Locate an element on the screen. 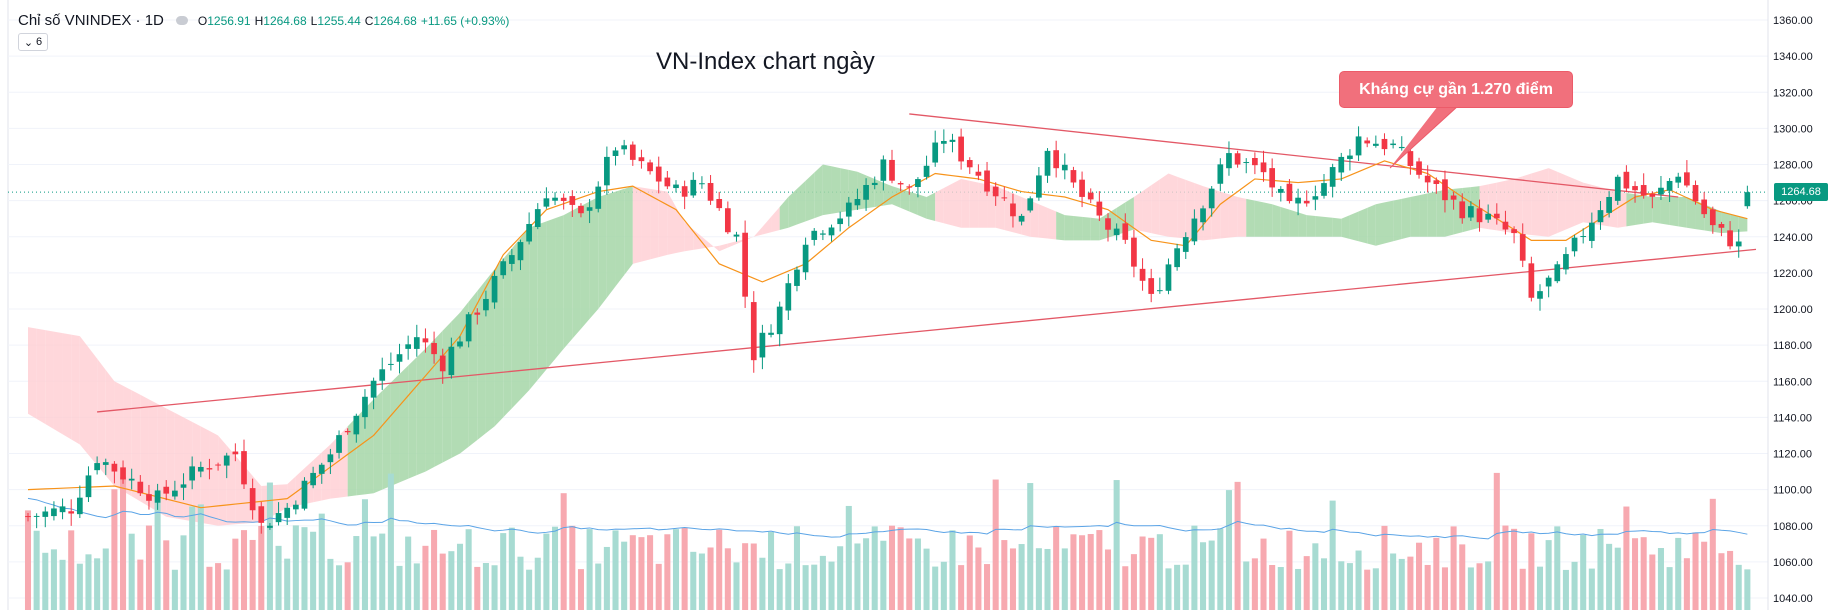  y-tick-label: 1120.00 is located at coordinates (1792, 455).